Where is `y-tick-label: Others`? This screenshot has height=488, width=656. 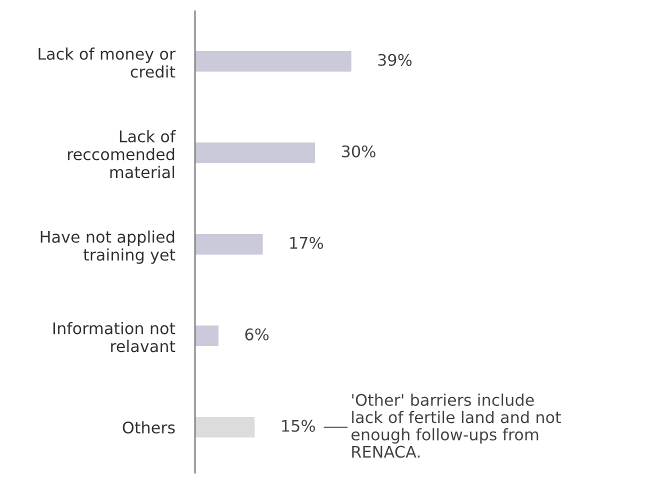
y-tick-label: Others is located at coordinates (148, 427).